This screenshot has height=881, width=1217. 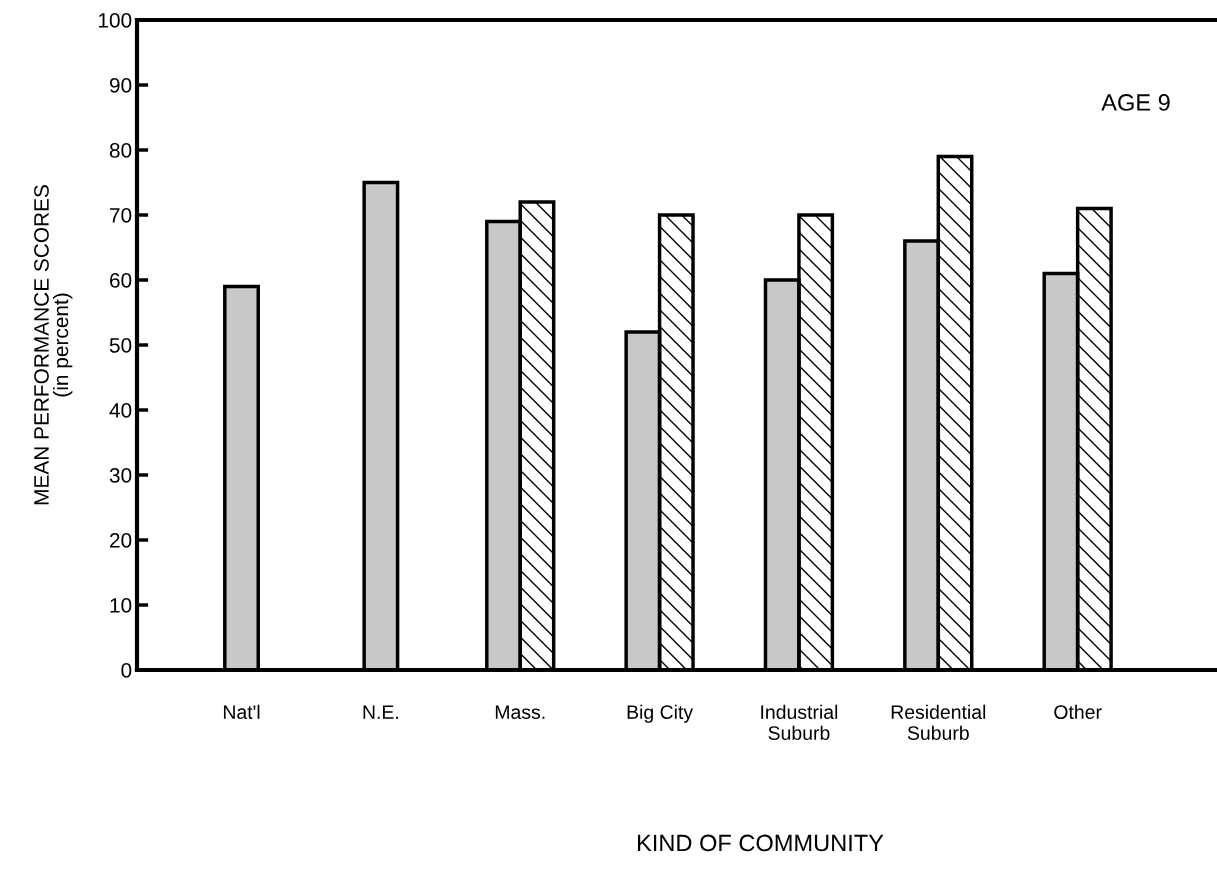 I want to click on y-tick-label: 100, so click(x=115, y=20).